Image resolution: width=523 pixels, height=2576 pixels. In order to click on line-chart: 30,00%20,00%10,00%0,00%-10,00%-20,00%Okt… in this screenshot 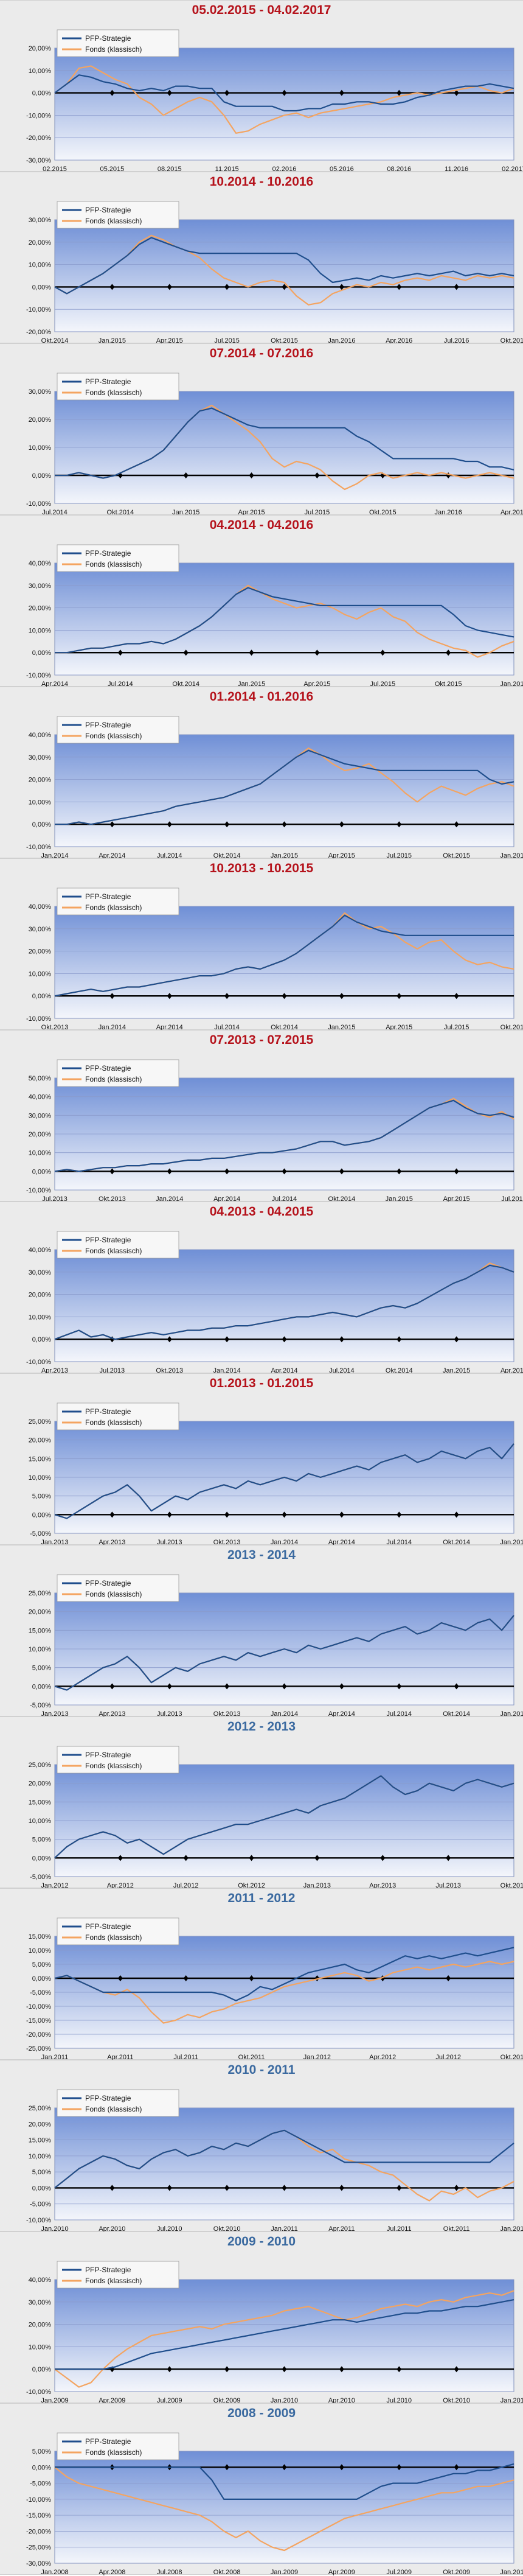, I will do `click(274, 272)`.